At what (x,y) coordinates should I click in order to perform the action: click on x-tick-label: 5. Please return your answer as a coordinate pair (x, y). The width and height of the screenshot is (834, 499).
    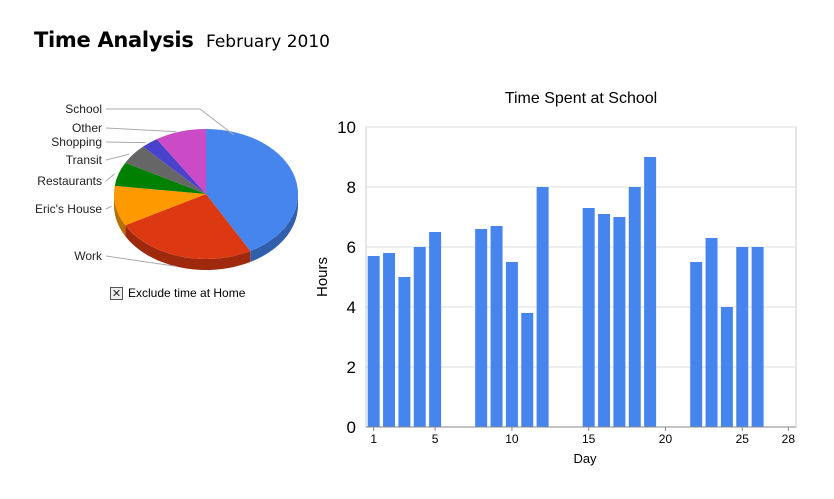
    Looking at the image, I should click on (435, 439).